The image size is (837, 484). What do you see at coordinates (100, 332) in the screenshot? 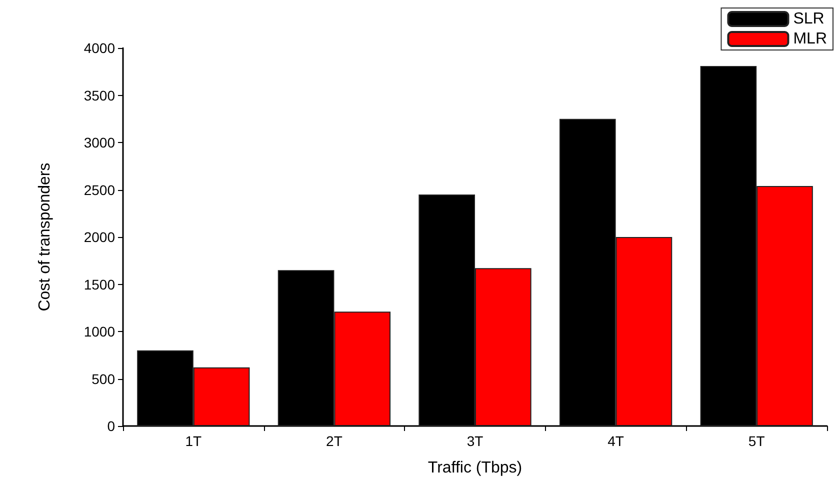
I see `y-tick-label: 1000` at bounding box center [100, 332].